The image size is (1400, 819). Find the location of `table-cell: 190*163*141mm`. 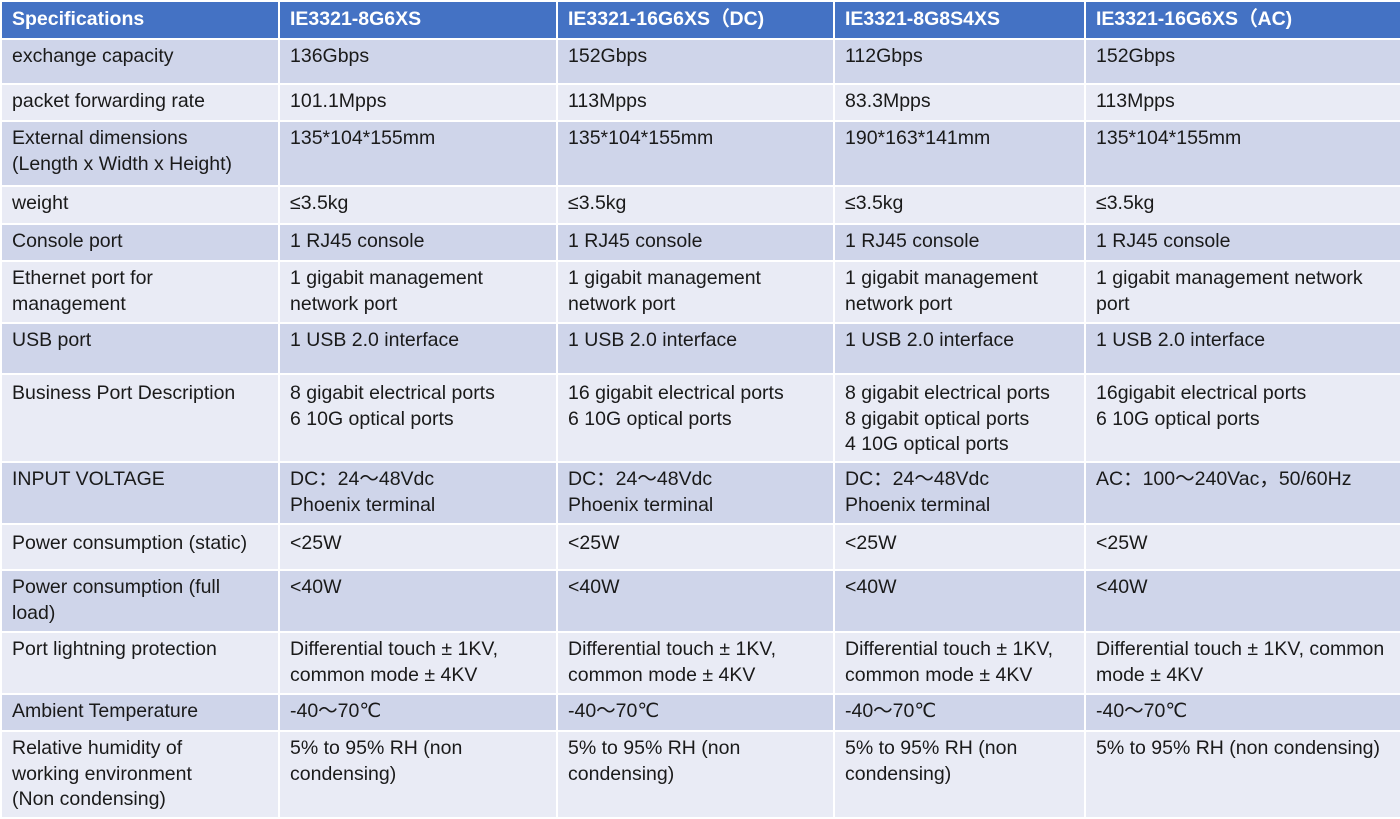

table-cell: 190*163*141mm is located at coordinates (959, 153).